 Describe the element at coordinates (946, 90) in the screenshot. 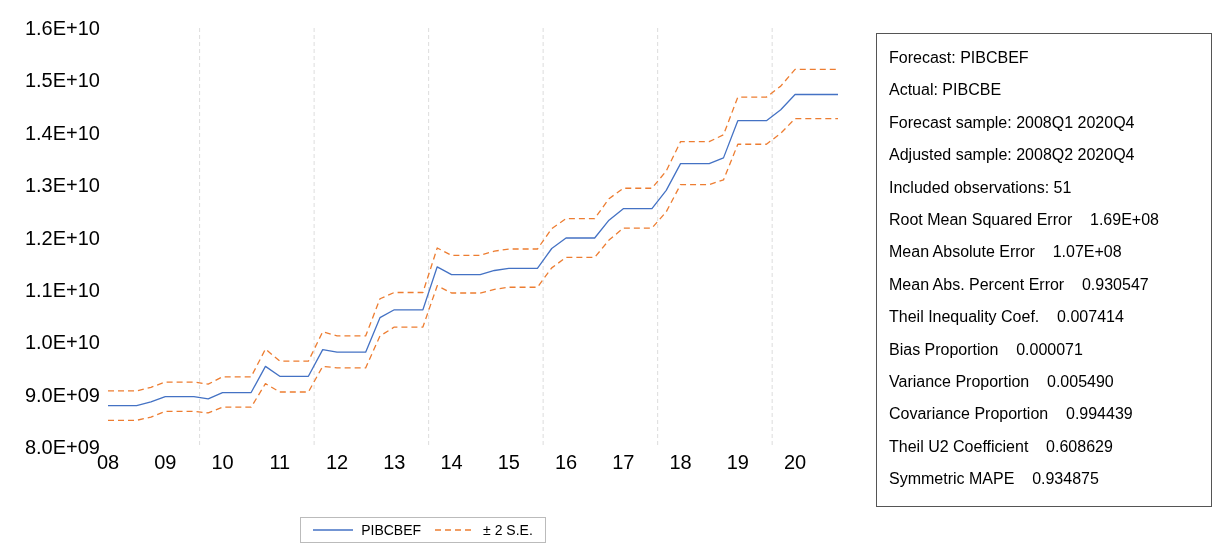

I see `text: Actual: PIBCBE` at that location.